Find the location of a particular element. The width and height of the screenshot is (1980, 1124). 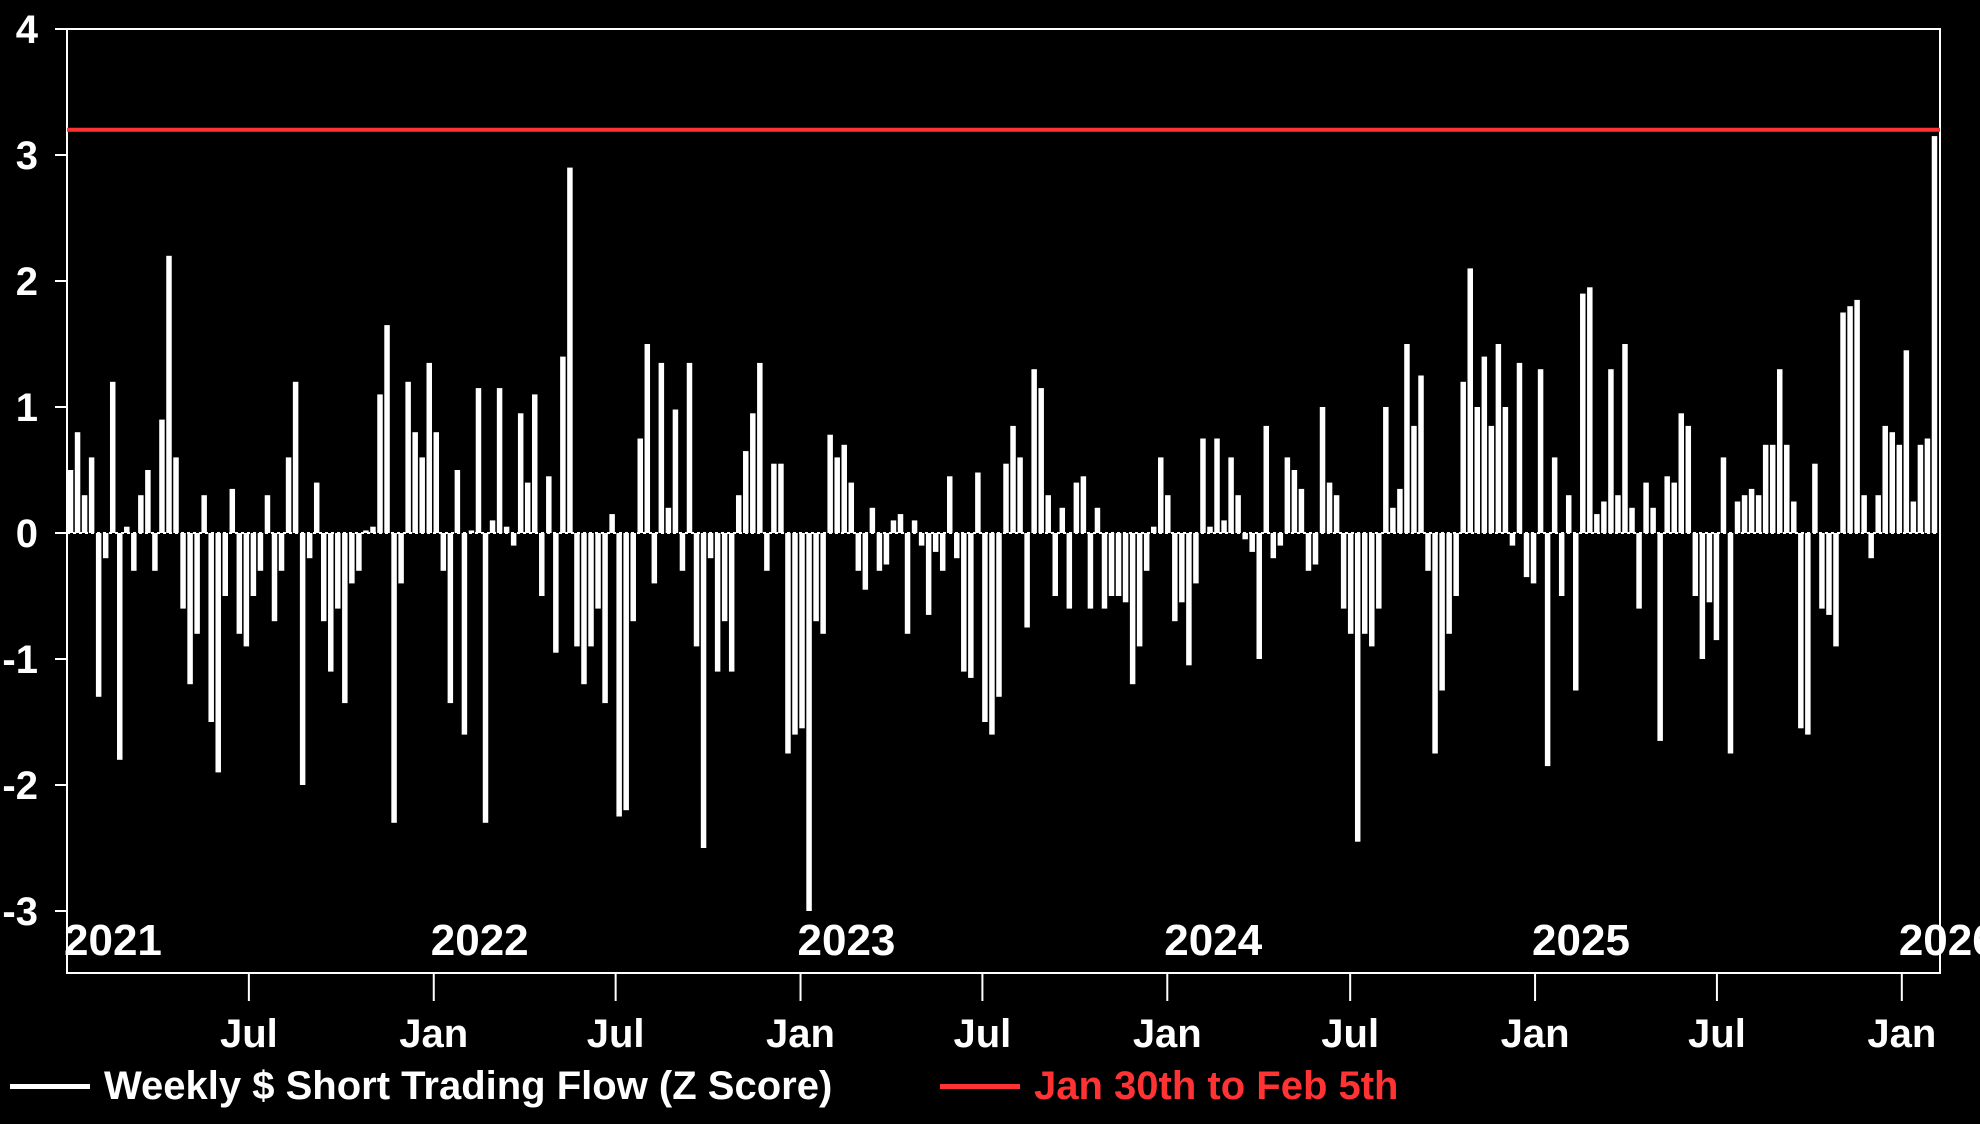

y-tick-label: 0 is located at coordinates (27, 534).